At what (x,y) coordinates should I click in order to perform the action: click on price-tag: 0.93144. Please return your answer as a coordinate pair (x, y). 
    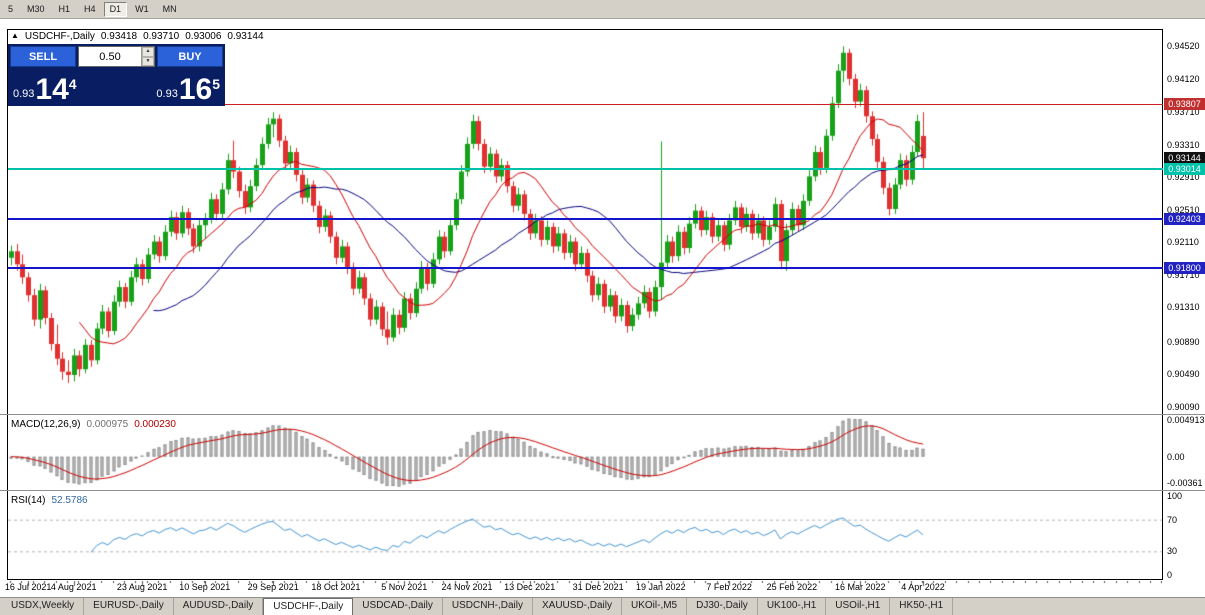
    Looking at the image, I should click on (1184, 158).